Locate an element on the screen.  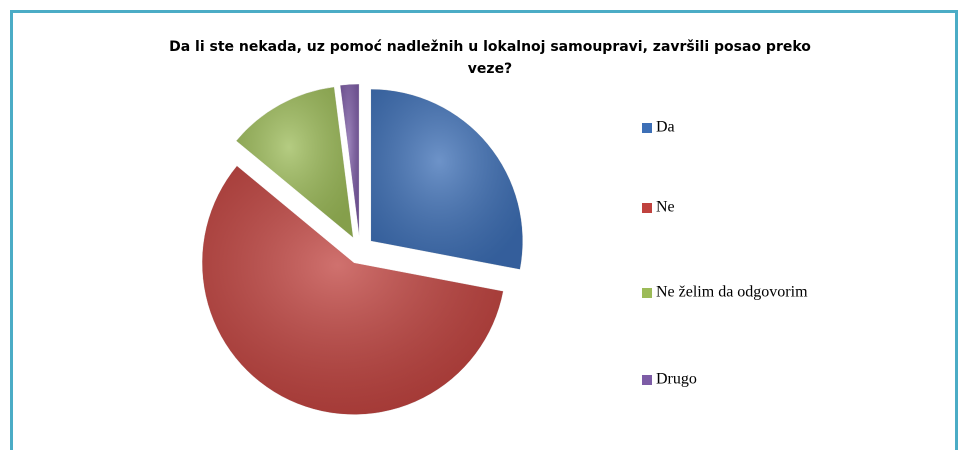
legend-label: Drugo is located at coordinates (676, 379).